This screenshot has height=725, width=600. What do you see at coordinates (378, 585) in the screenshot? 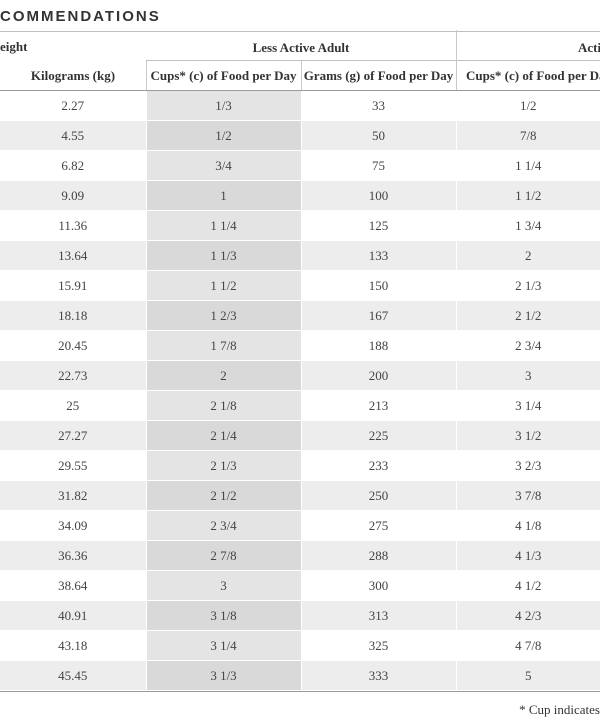
I see `grams-less-active-cell: 300` at bounding box center [378, 585].